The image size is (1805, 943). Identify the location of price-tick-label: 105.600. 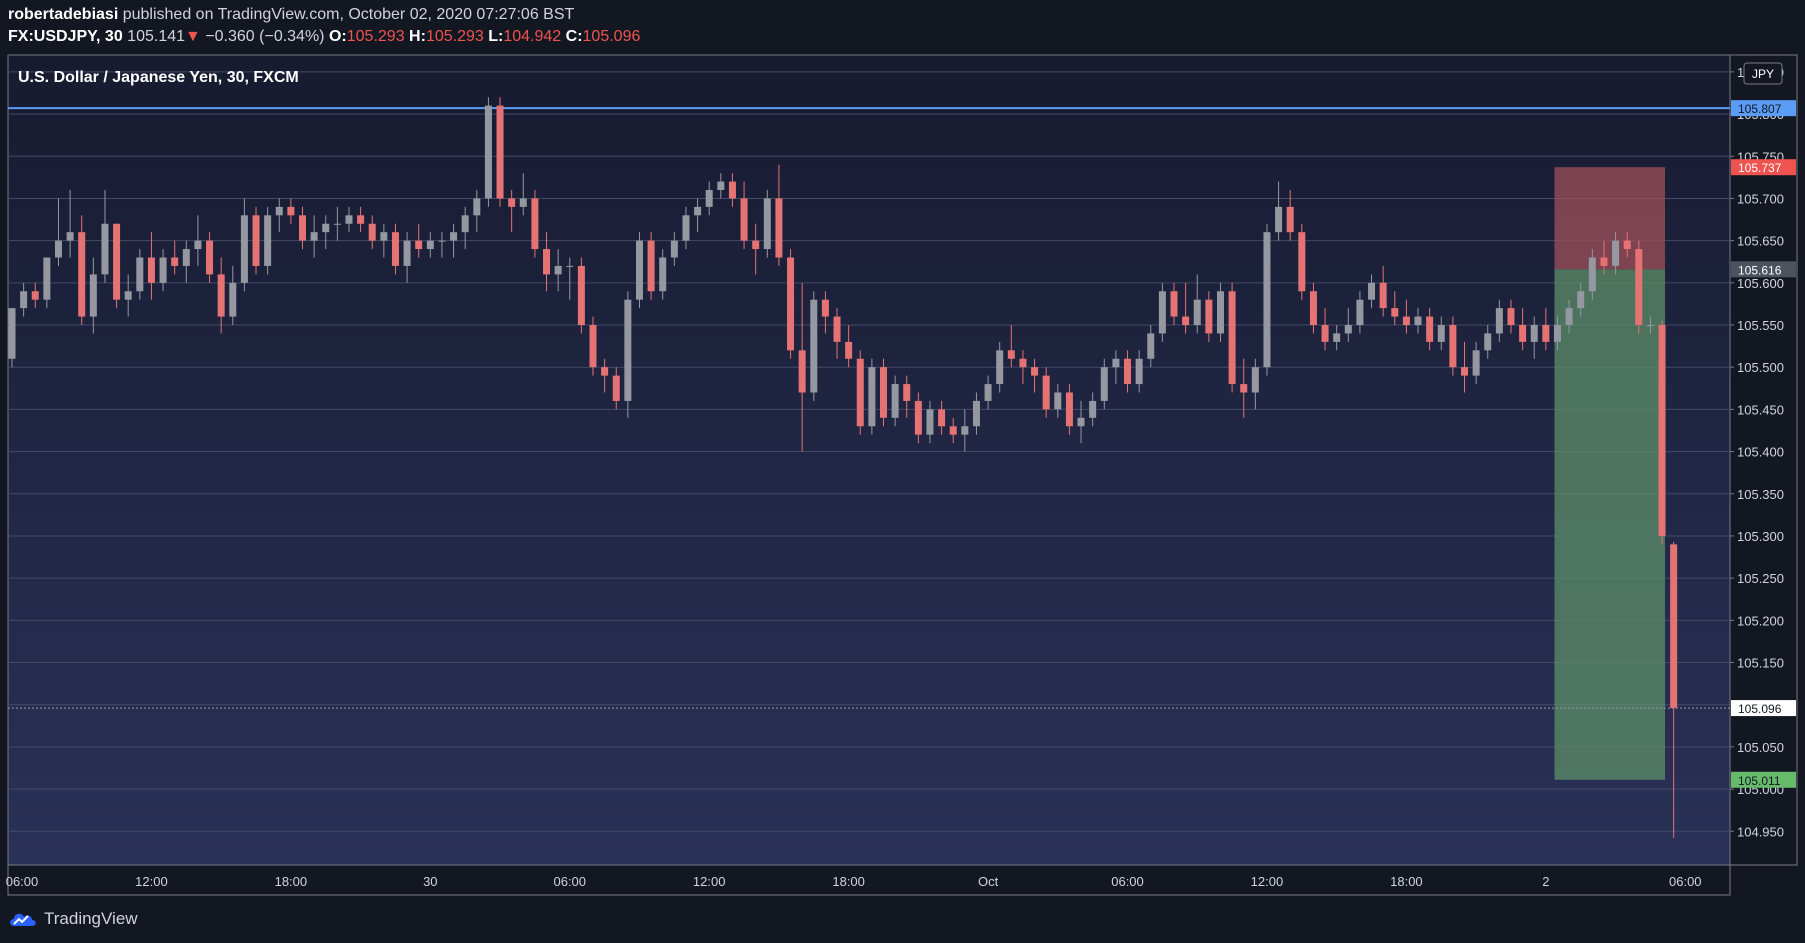
(1760, 283).